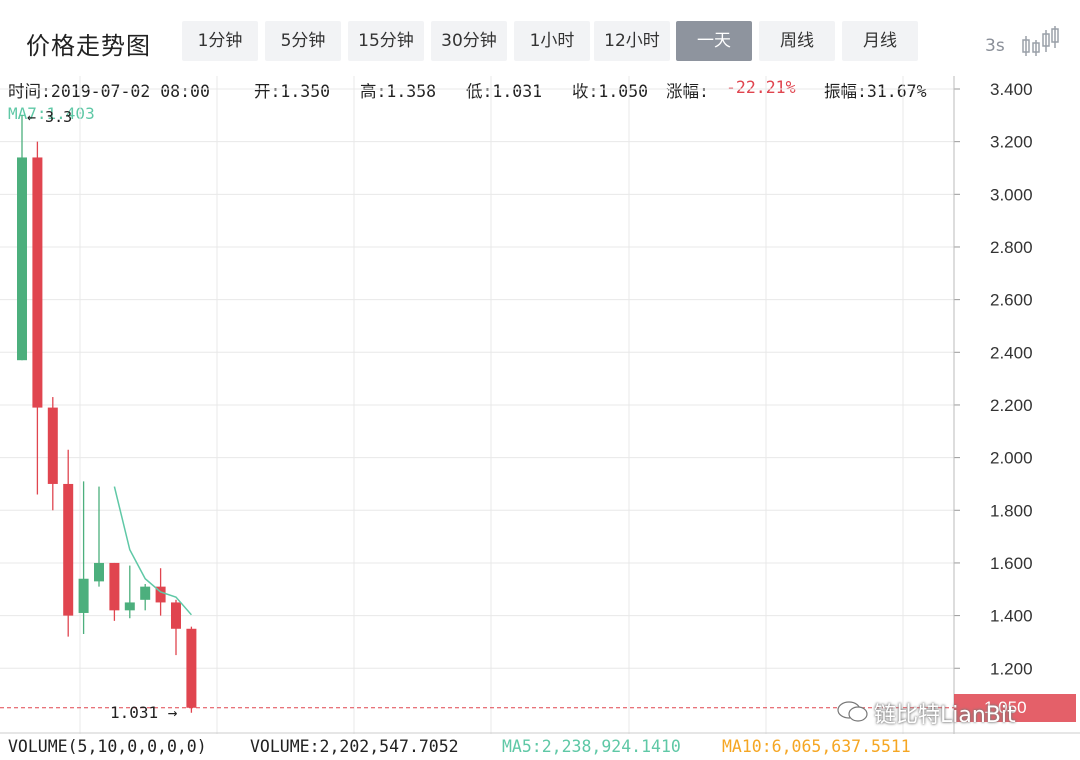 This screenshot has height=760, width=1080. Describe the element at coordinates (797, 41) in the screenshot. I see `tab-week: 周线` at that location.